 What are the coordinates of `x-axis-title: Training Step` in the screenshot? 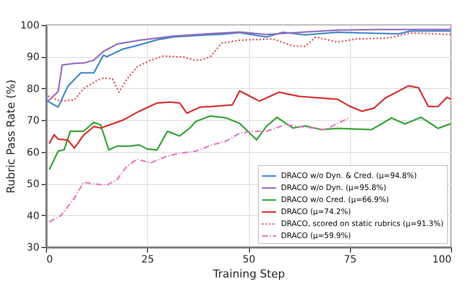 It's located at (248, 274).